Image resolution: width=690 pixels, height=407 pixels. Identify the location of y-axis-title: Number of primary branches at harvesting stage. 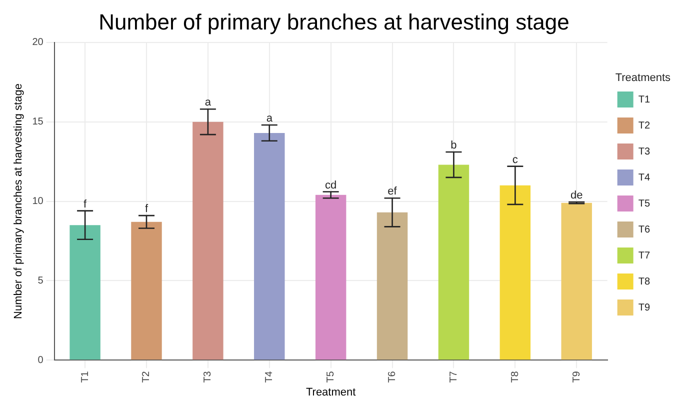
(18, 201).